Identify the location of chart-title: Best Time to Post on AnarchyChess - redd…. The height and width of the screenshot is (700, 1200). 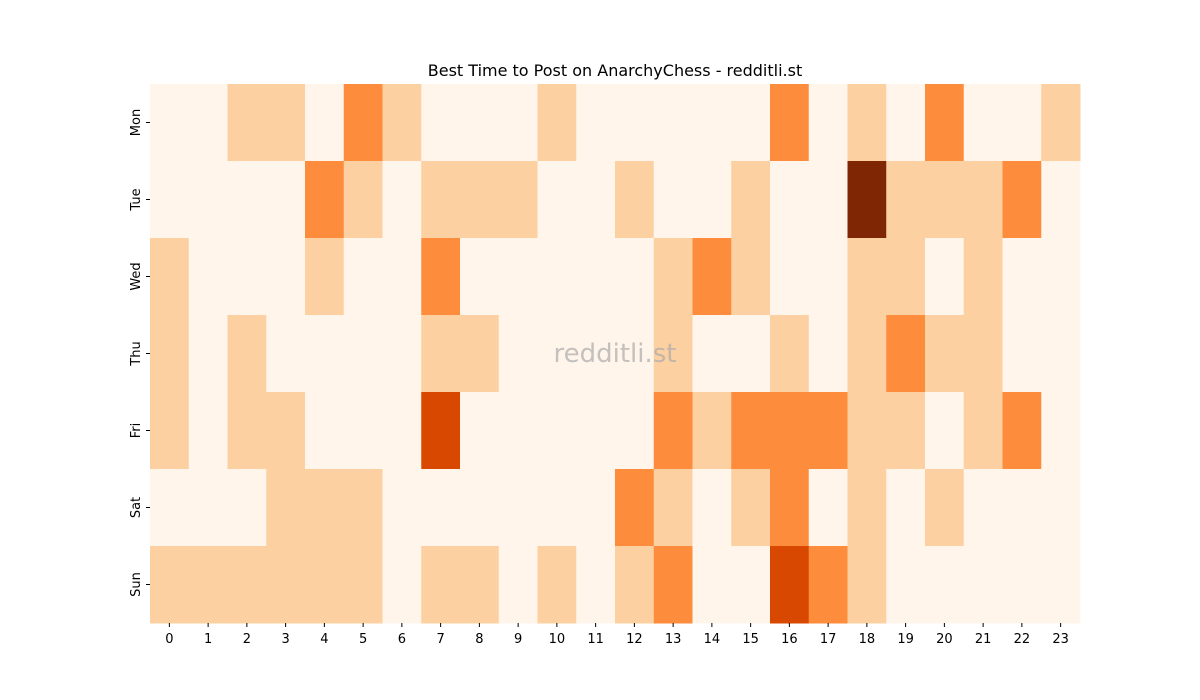
(615, 70).